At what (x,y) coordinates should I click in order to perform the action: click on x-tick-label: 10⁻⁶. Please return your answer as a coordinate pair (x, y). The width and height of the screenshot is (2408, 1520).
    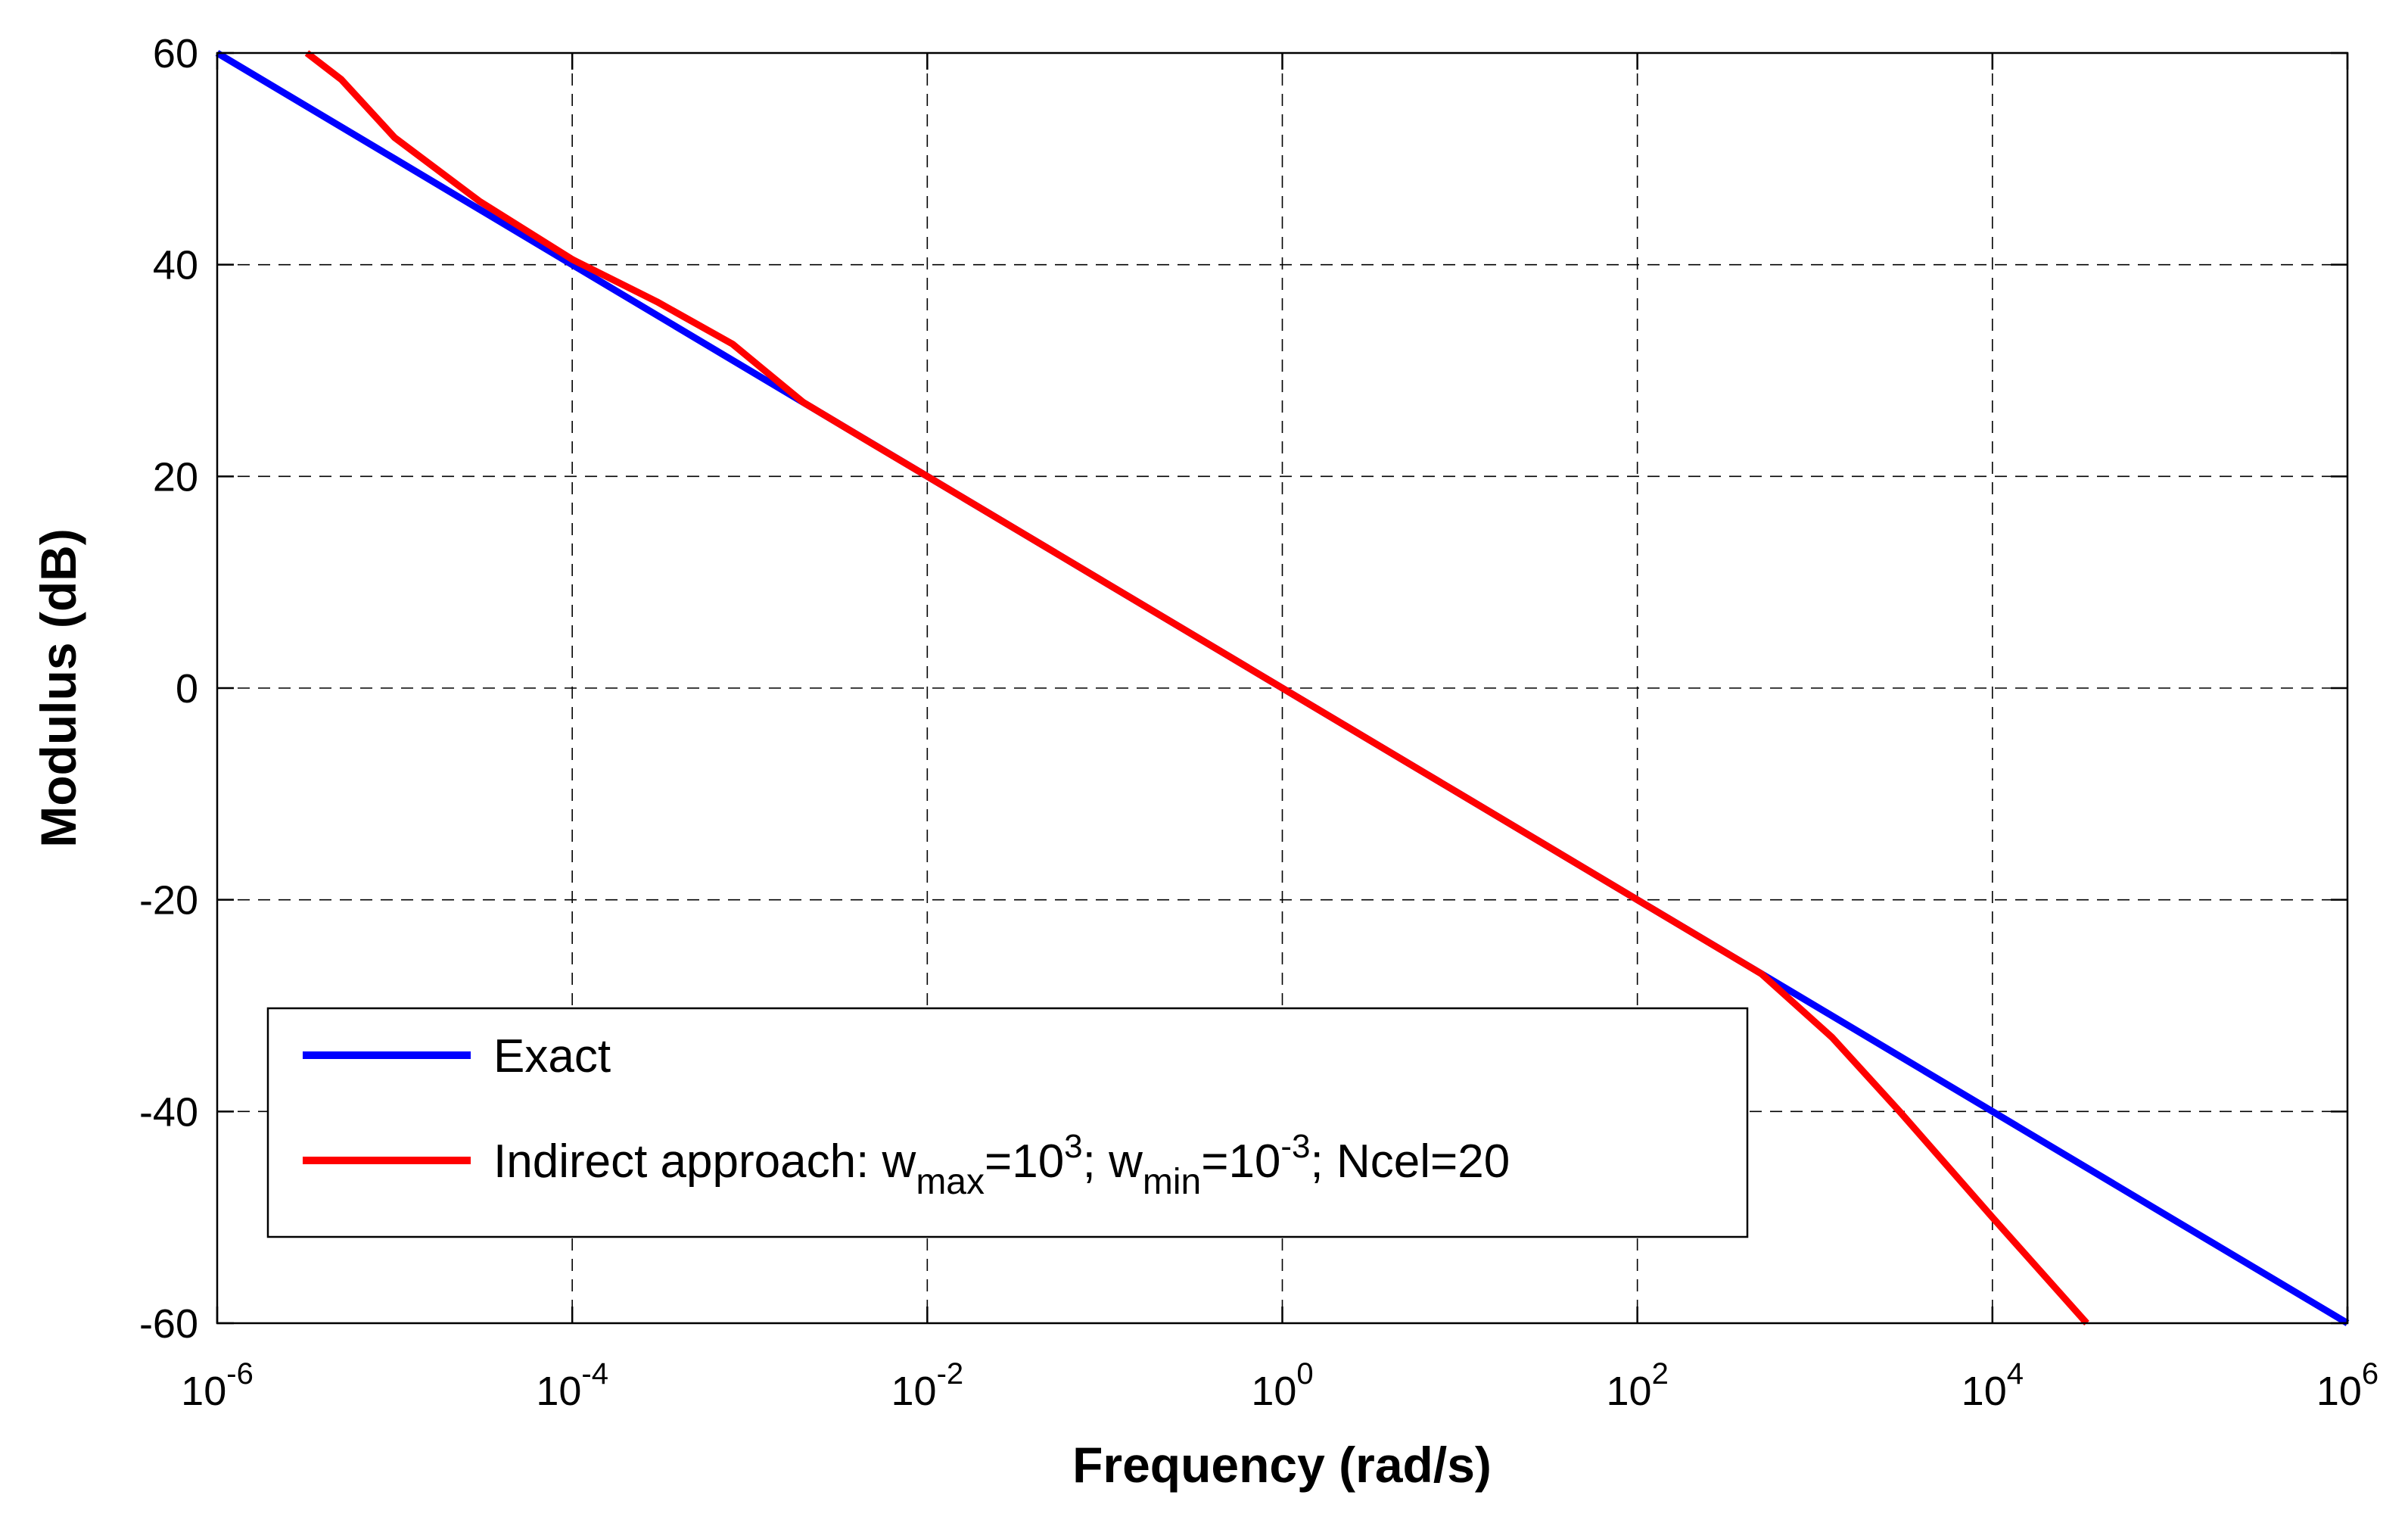
    Looking at the image, I should click on (217, 1385).